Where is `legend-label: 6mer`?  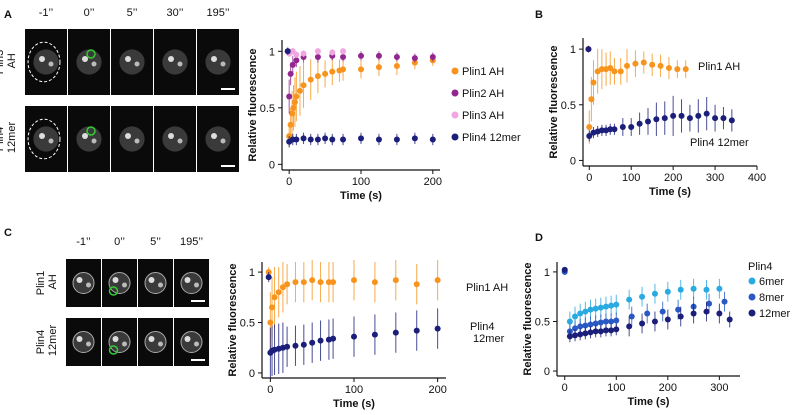
legend-label: 6mer is located at coordinates (771, 282).